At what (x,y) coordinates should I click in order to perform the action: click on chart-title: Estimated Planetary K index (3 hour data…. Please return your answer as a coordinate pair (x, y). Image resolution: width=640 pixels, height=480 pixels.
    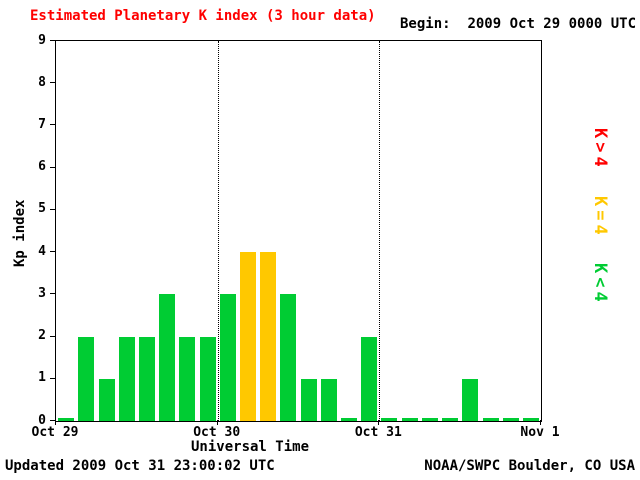
    Looking at the image, I should click on (203, 16).